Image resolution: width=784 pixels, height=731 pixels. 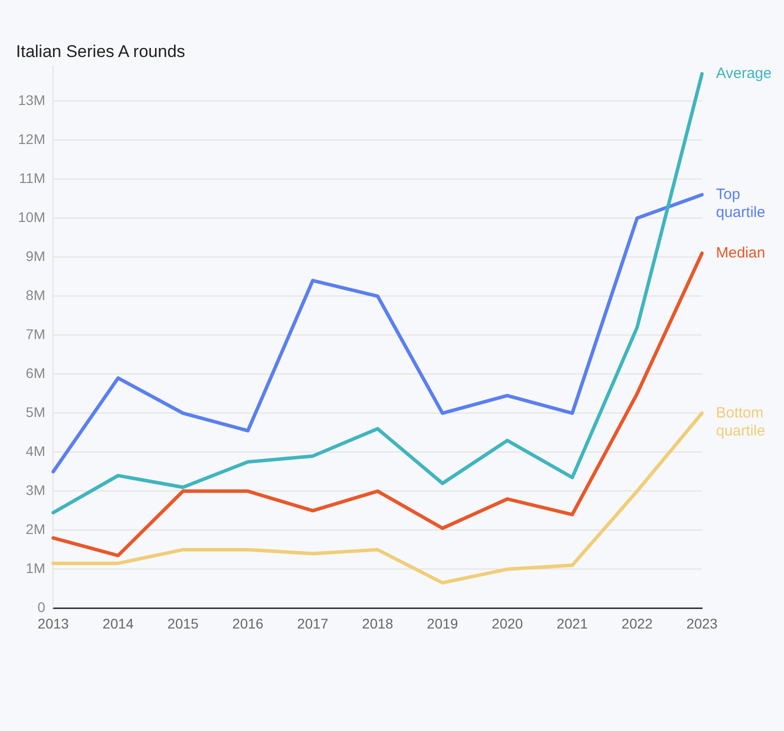 What do you see at coordinates (36, 412) in the screenshot?
I see `y-tick-label: 5M` at bounding box center [36, 412].